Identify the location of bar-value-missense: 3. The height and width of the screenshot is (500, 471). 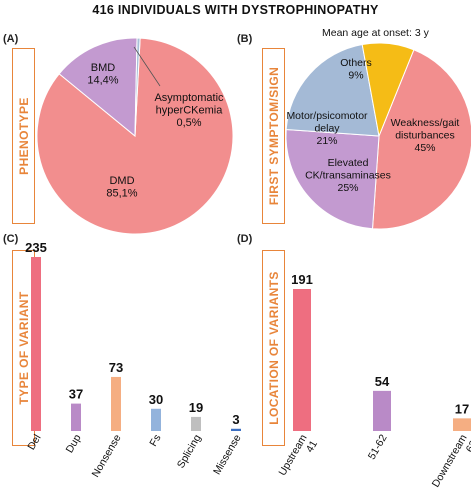
(235, 419).